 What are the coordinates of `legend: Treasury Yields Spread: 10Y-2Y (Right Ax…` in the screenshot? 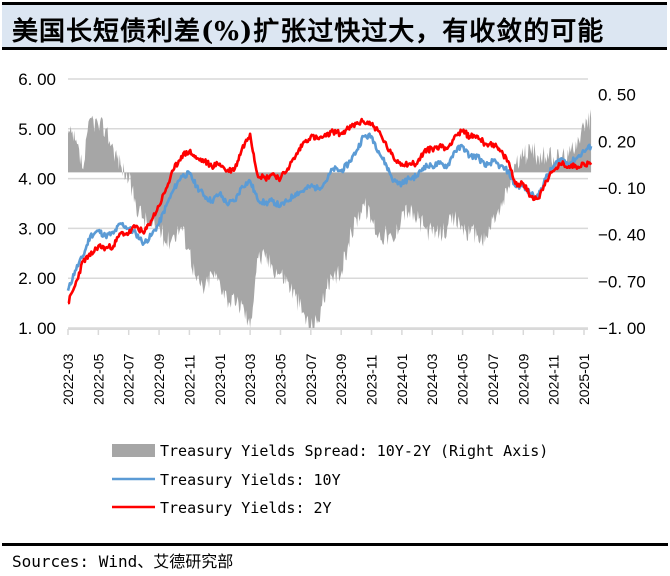 It's located at (330, 479).